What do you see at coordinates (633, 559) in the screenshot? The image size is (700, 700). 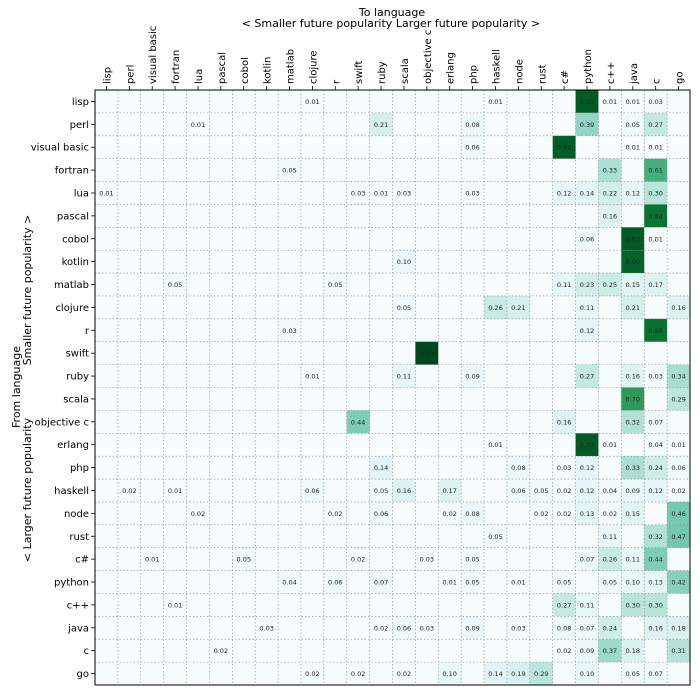 I see `cell-csharp-to-java` at bounding box center [633, 559].